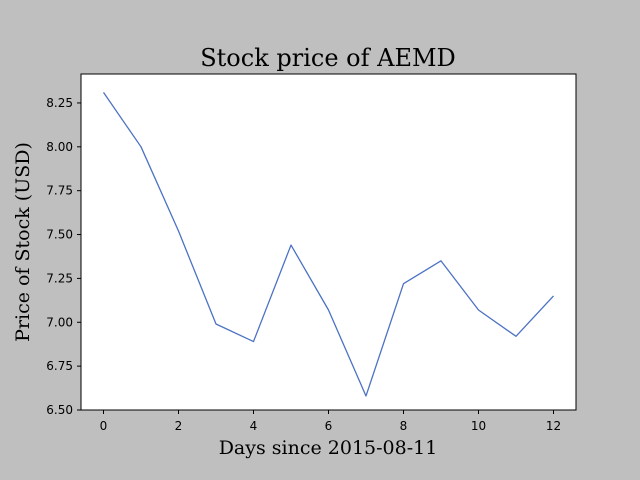  Describe the element at coordinates (59, 278) in the screenshot. I see `y-tick-label: 7.25` at that location.